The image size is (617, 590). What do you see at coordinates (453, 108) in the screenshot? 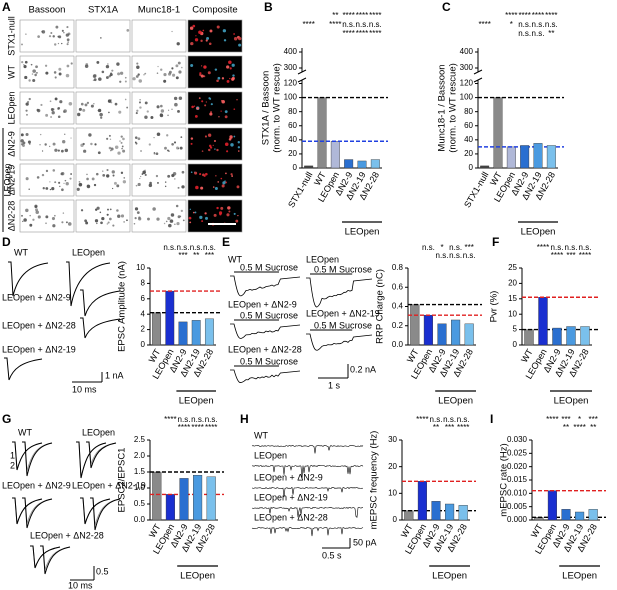
I see `y-axis-label: (norm. to WT rescue)` at bounding box center [453, 108].